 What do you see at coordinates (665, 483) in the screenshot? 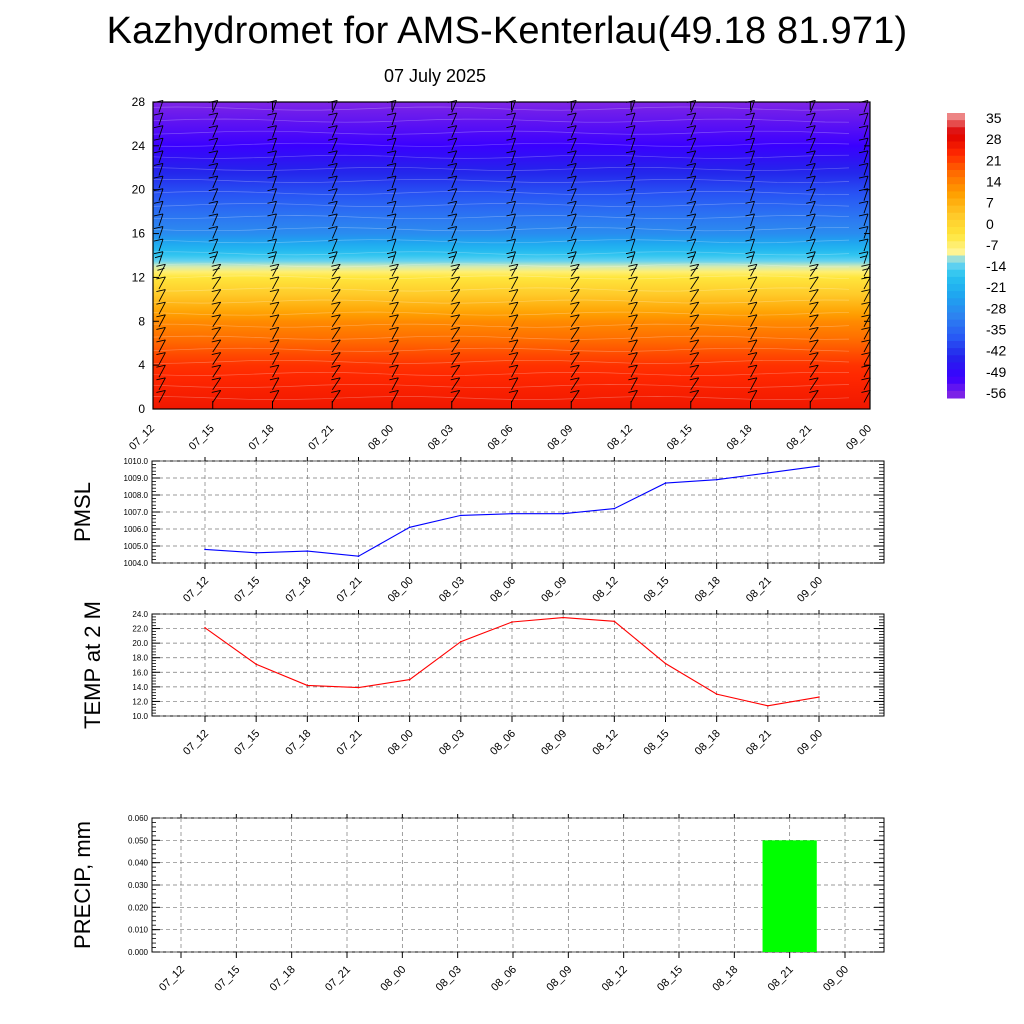
I see `pmsl-data-point` at bounding box center [665, 483].